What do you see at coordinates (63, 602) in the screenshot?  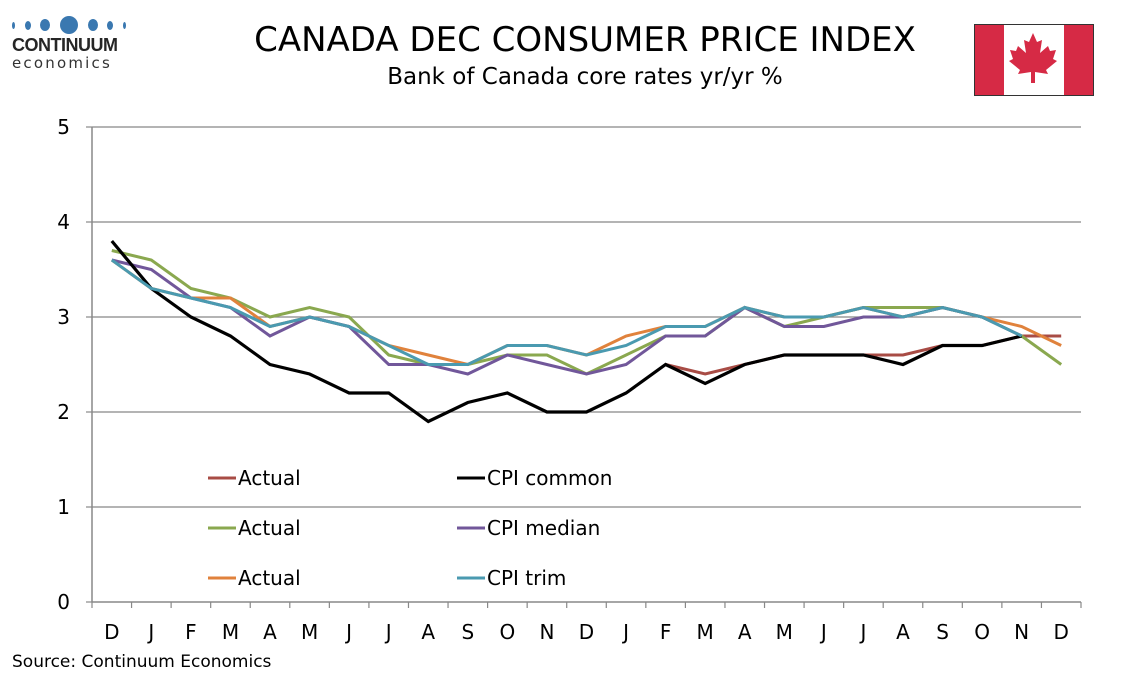 I see `y-tick-label: 0` at bounding box center [63, 602].